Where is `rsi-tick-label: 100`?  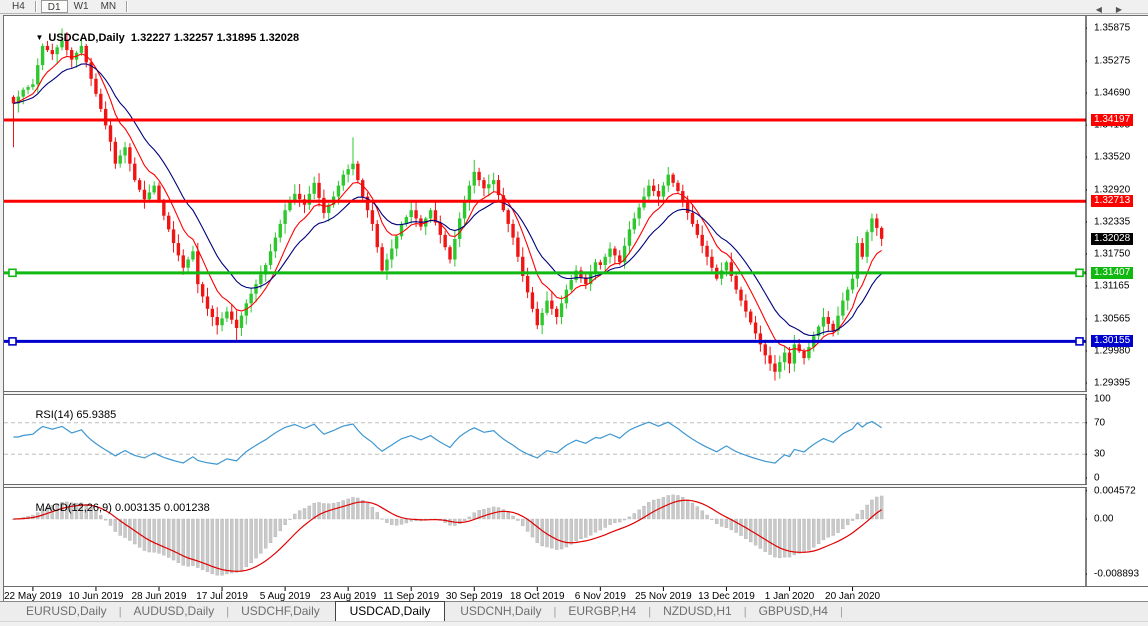 rsi-tick-label: 100 is located at coordinates (1102, 399).